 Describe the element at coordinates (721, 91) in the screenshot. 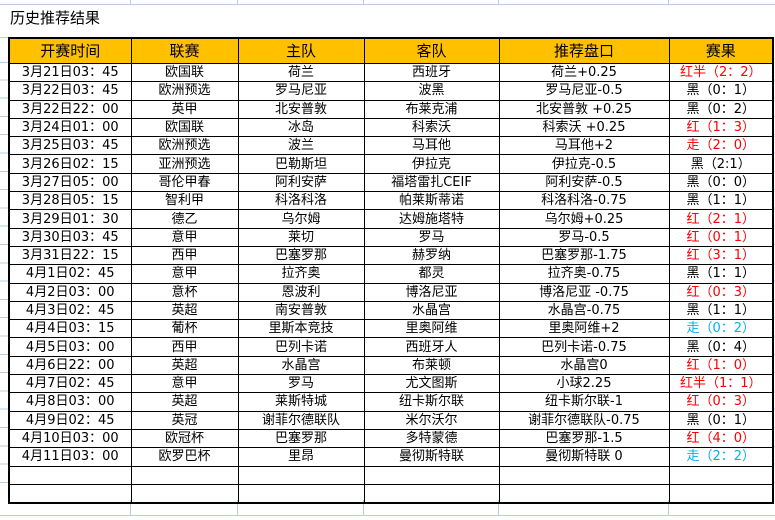

I see `cell-result: 黑（0：1）` at that location.